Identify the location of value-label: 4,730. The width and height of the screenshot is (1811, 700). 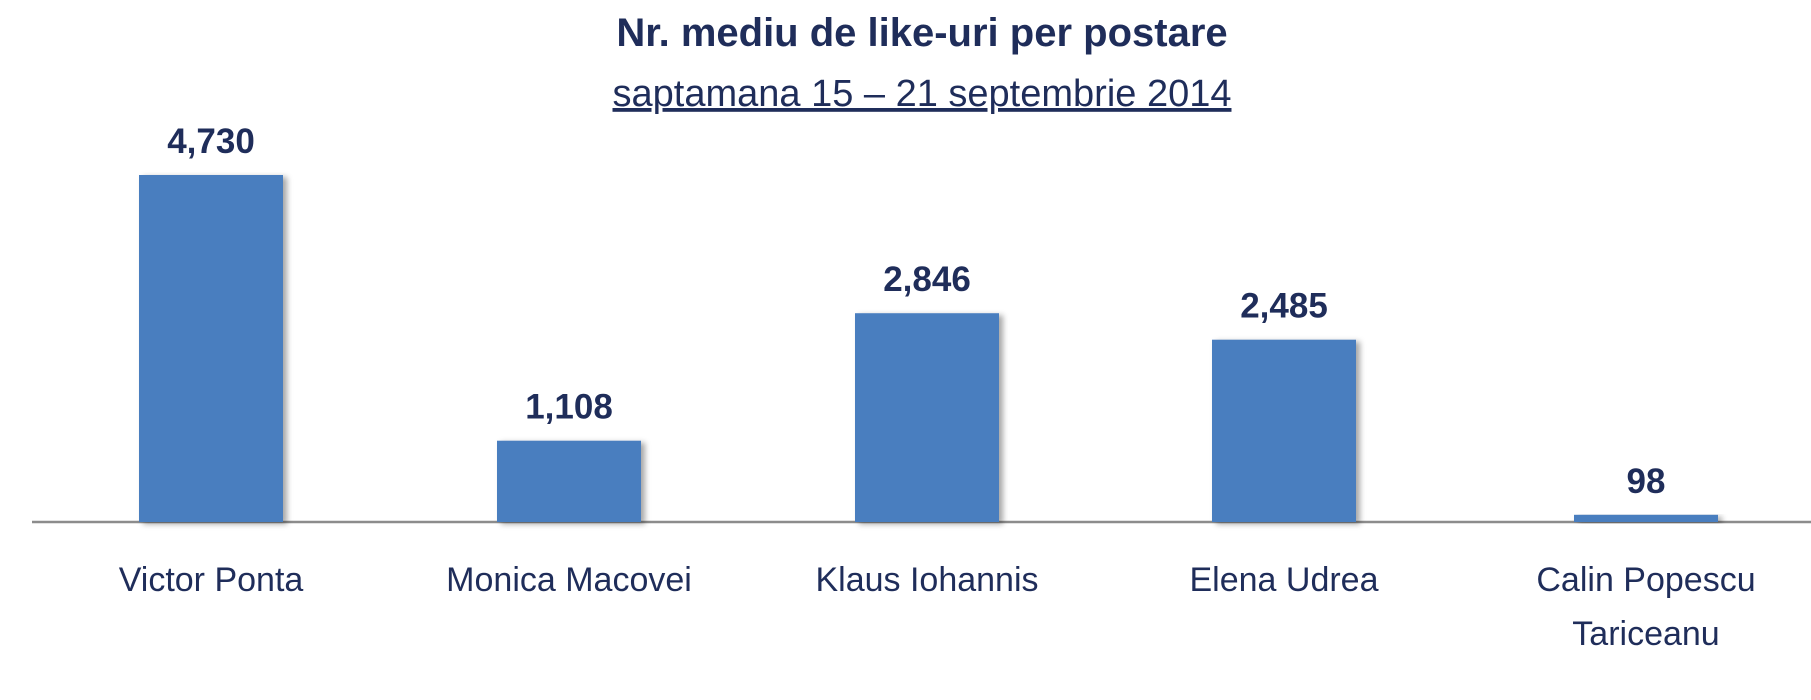
(211, 141).